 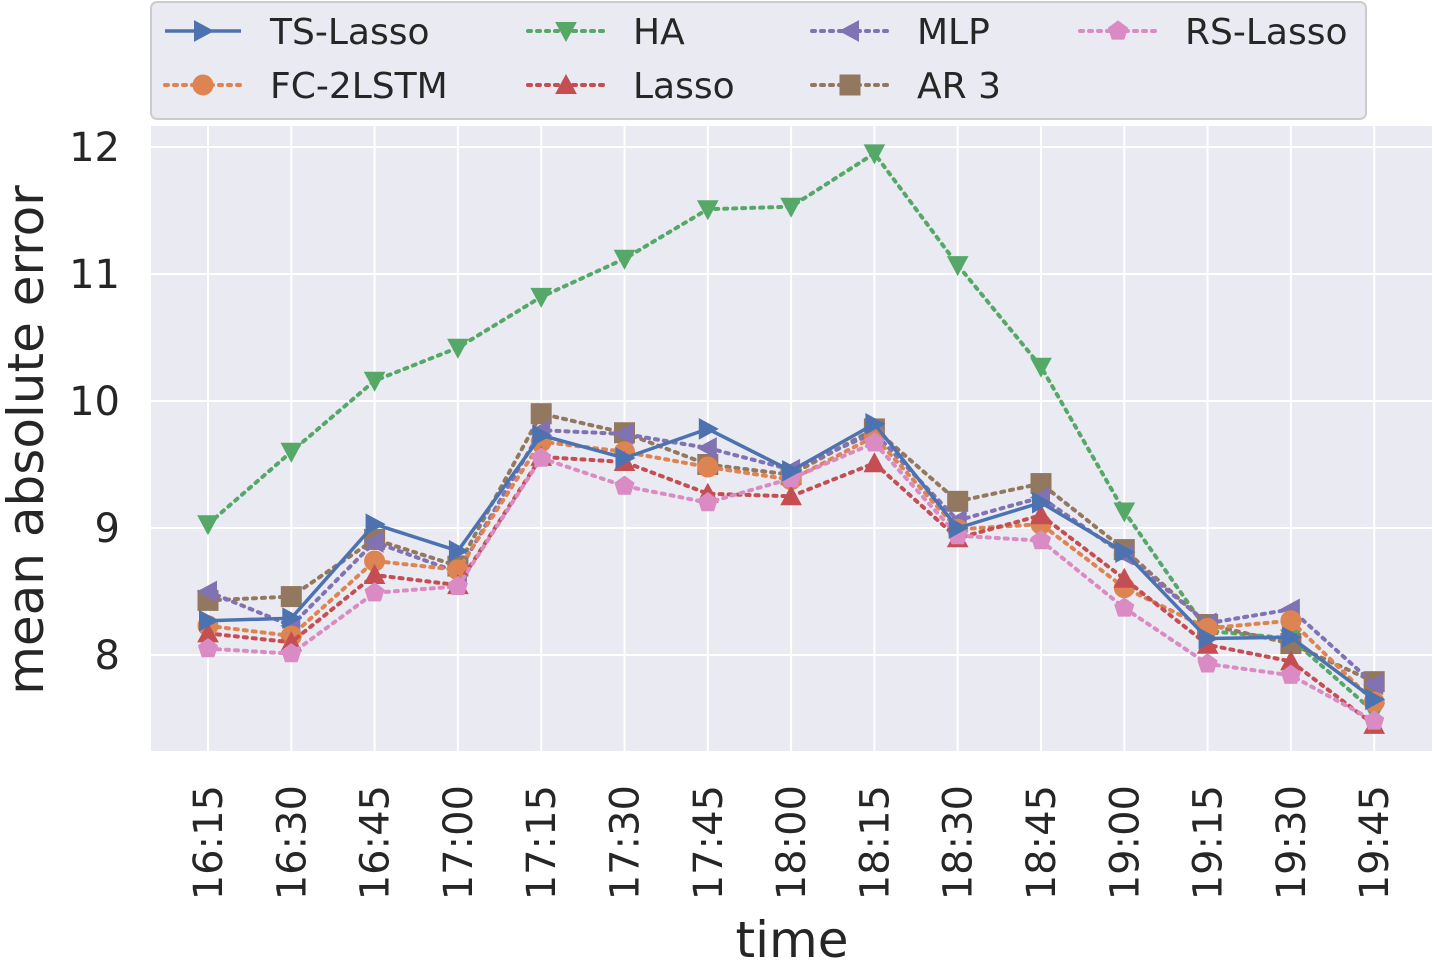 What do you see at coordinates (1209, 842) in the screenshot?
I see `x-tick-label: 19:15` at bounding box center [1209, 842].